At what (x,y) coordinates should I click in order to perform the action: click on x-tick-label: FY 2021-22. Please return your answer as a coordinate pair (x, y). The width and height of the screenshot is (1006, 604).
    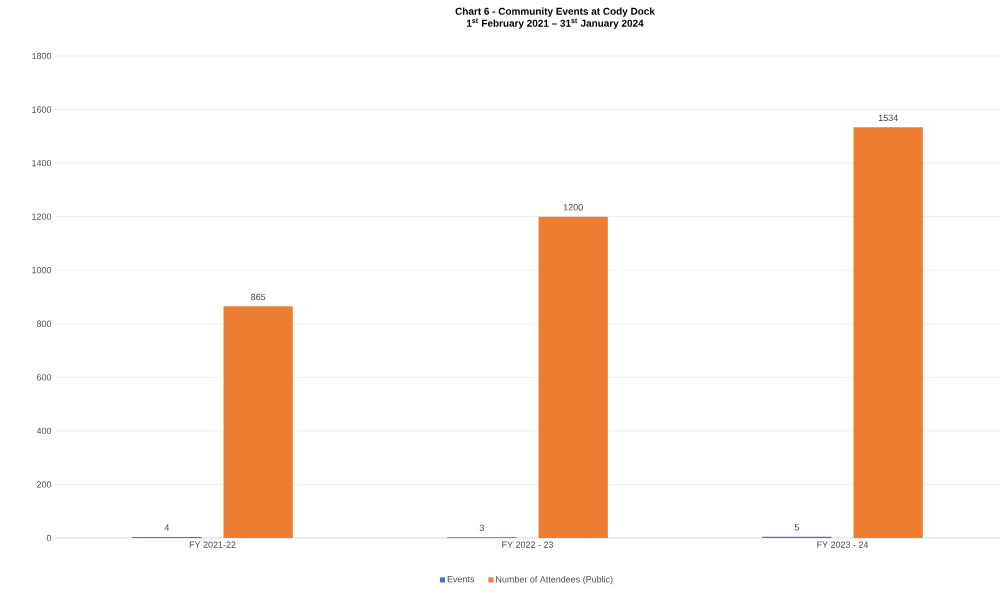
    Looking at the image, I should click on (212, 544).